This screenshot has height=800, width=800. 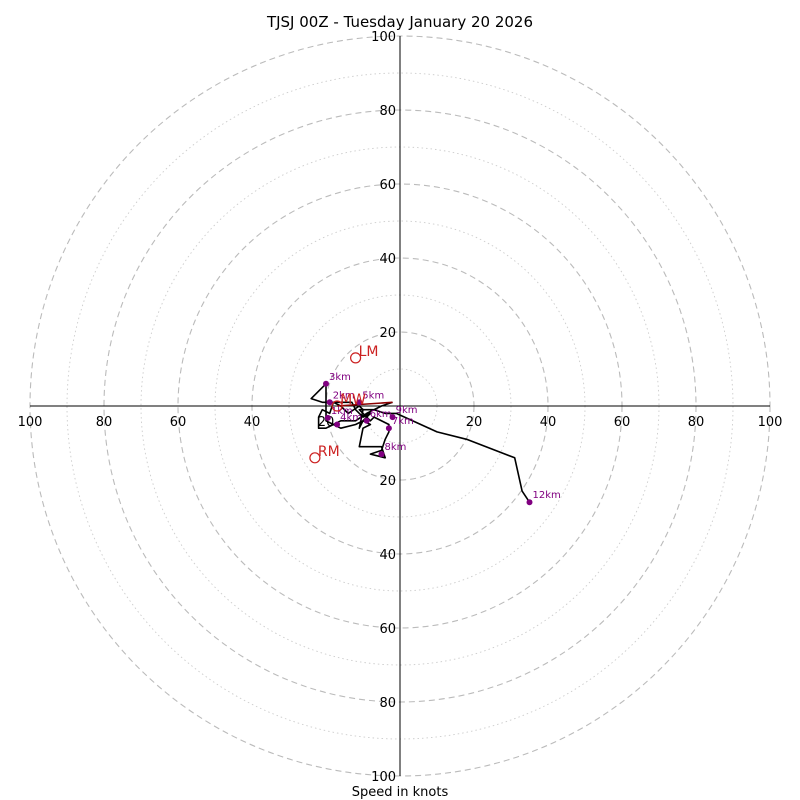 I want to click on height-marker-label: 5km, so click(x=373, y=395).